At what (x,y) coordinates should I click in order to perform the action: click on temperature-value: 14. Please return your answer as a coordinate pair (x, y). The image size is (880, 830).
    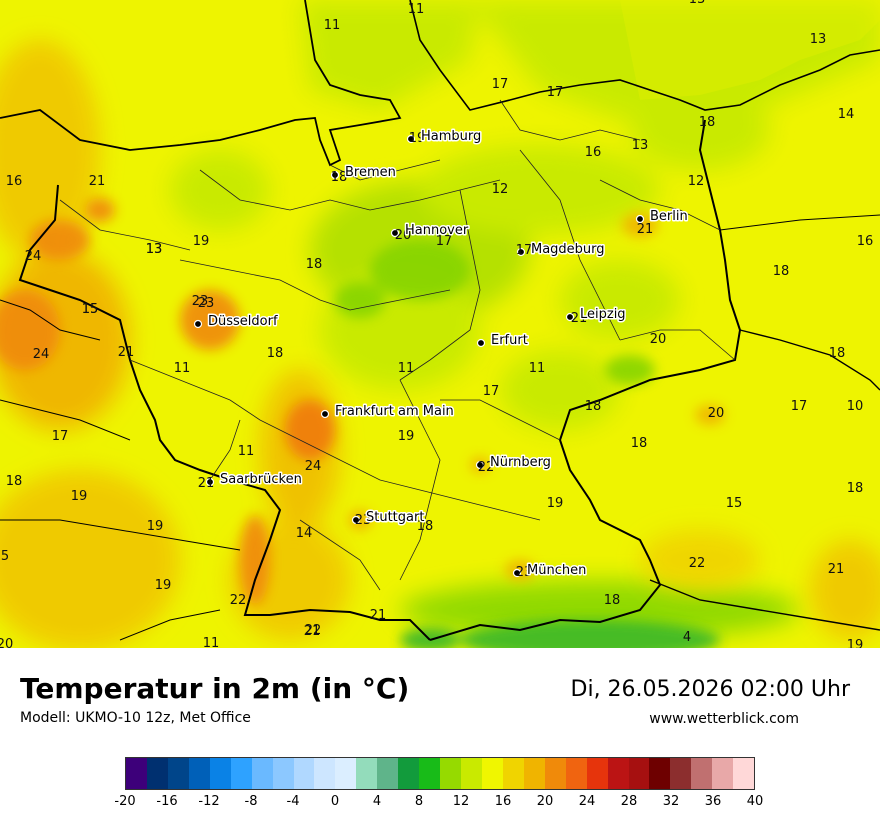
    Looking at the image, I should click on (304, 533).